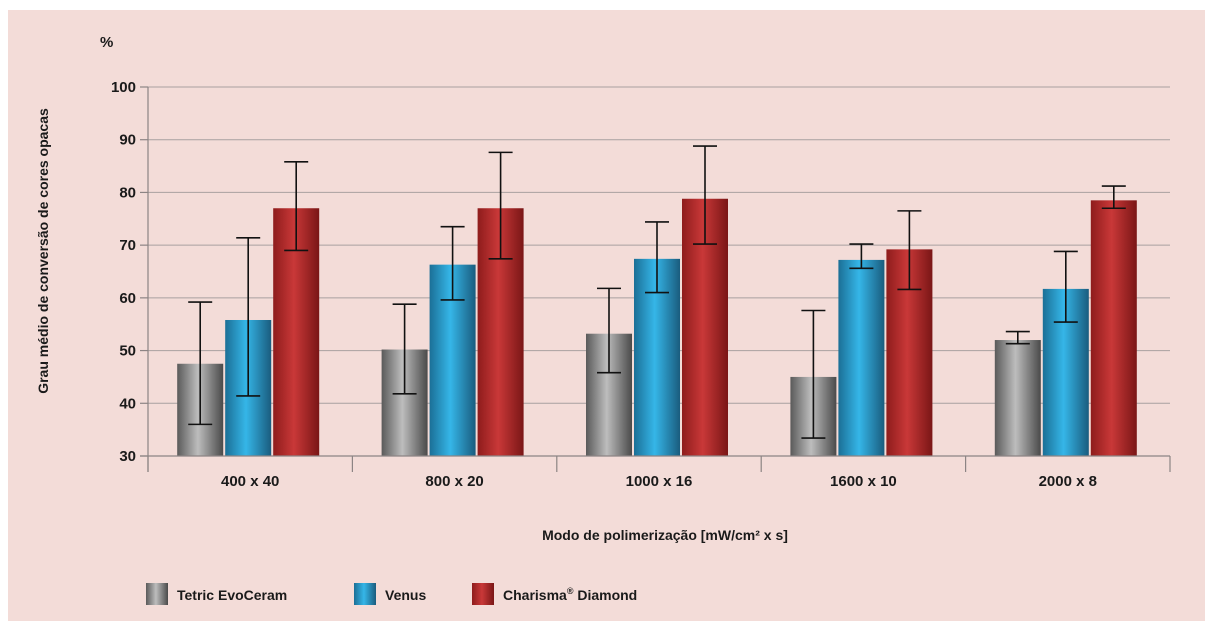 This screenshot has height=629, width=1213. I want to click on legend: Tetric EvoCeram Venus Charisma® Diamond, so click(391, 594).